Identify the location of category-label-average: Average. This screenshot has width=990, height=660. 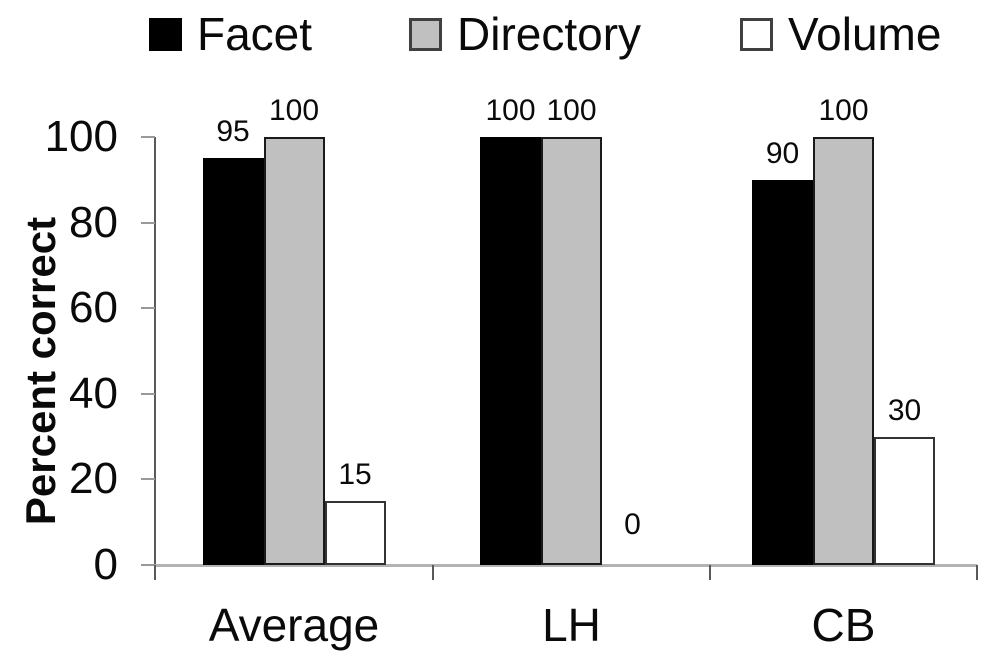
(294, 625).